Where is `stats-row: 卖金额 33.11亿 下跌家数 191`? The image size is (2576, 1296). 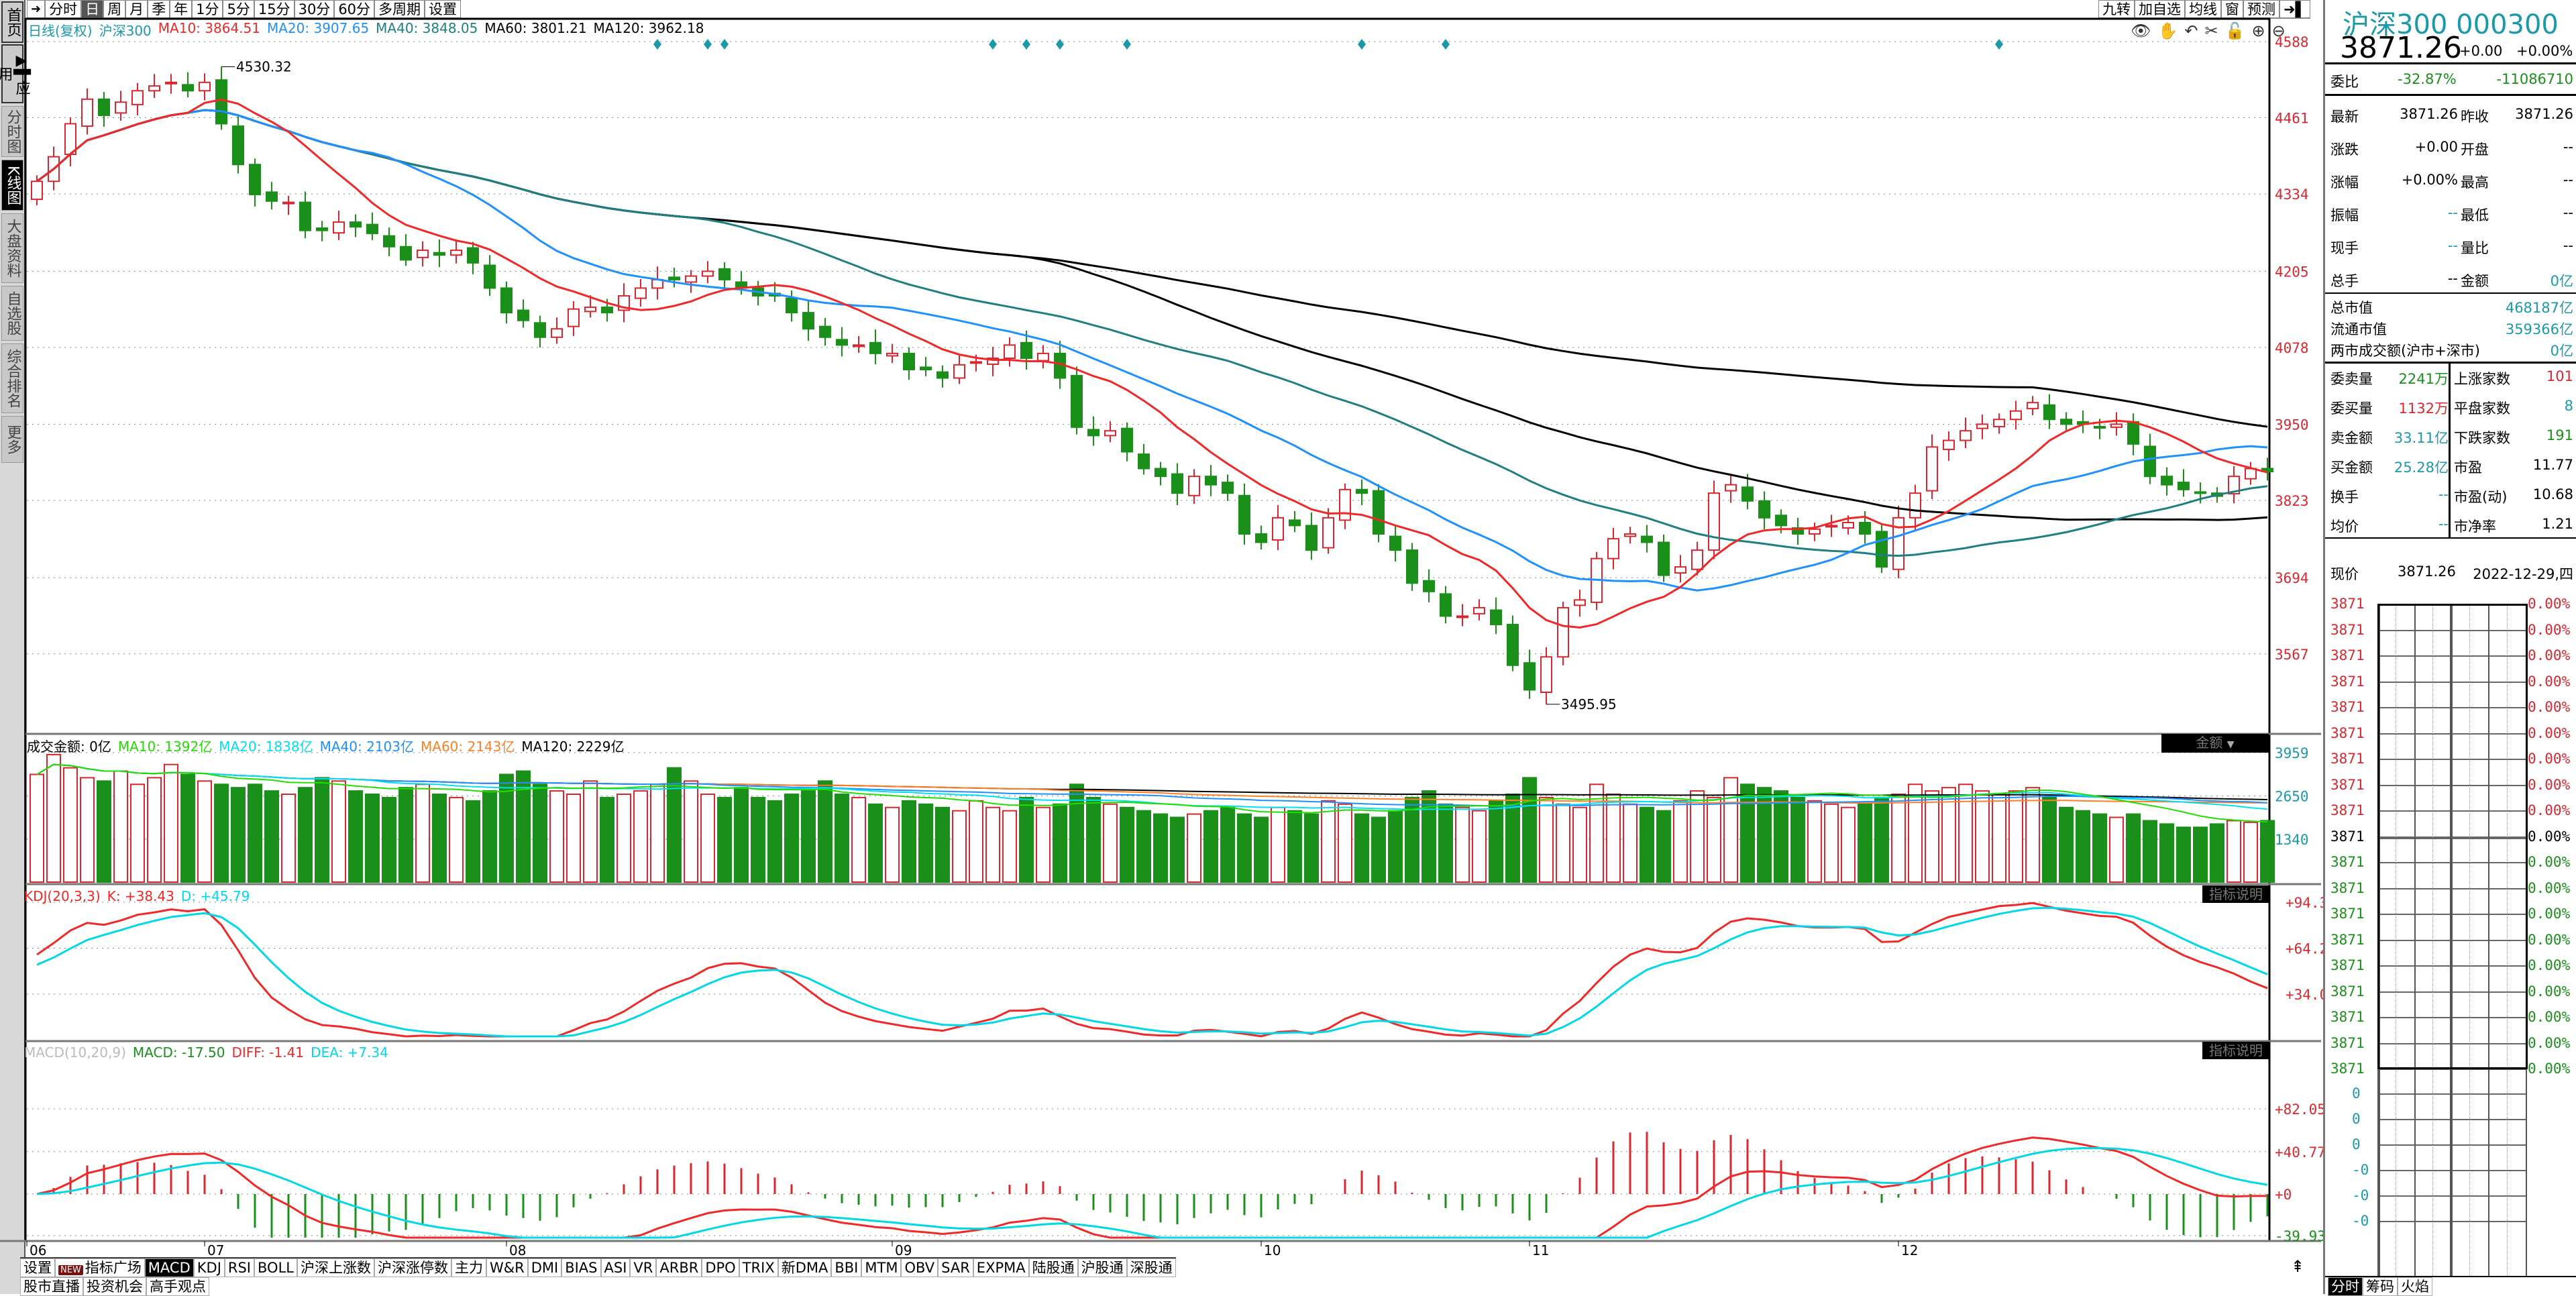 stats-row: 卖金额 33.11亿 下跌家数 191 is located at coordinates (2451, 437).